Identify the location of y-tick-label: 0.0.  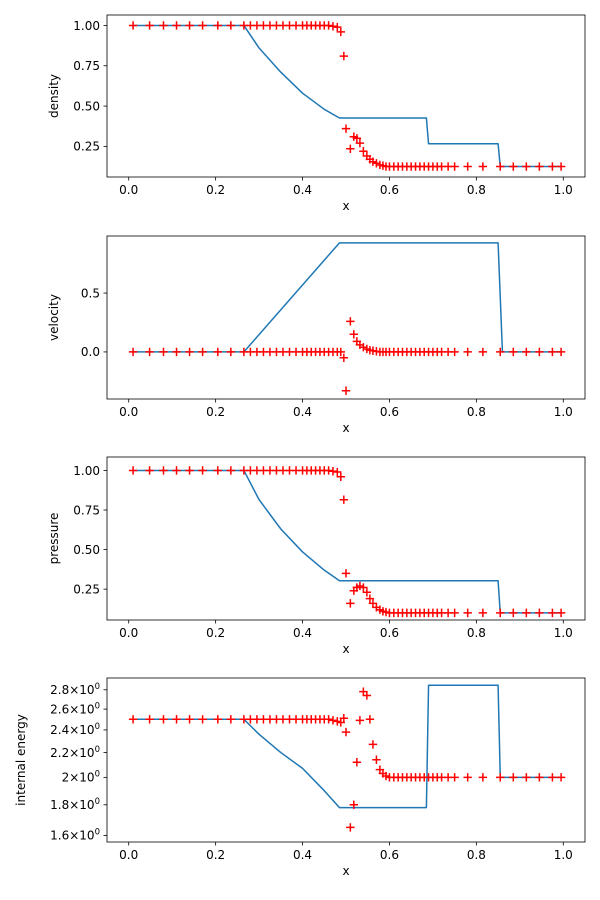
(90, 352).